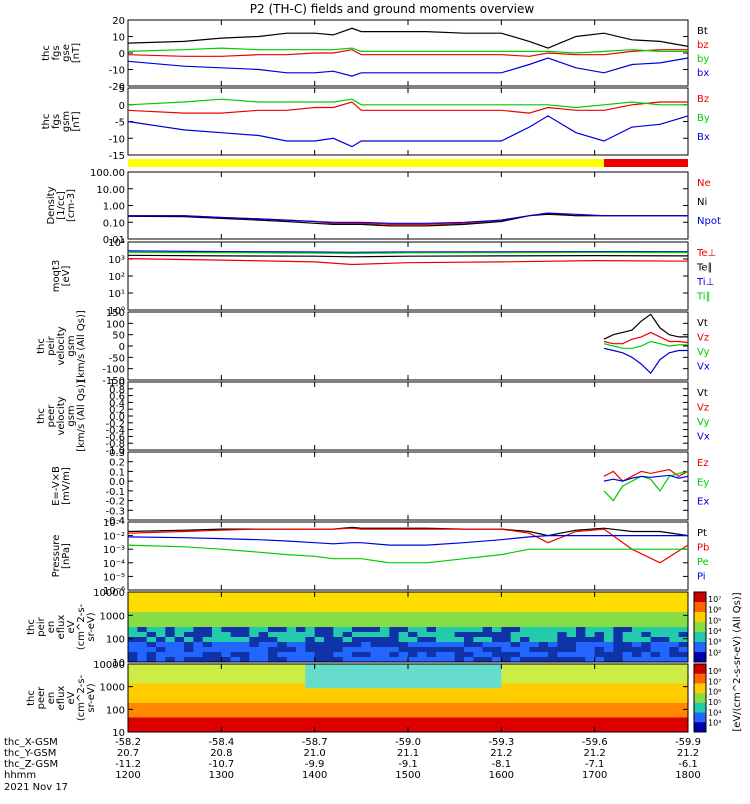  I want to click on y-axis-label: eflux, so click(61, 627).